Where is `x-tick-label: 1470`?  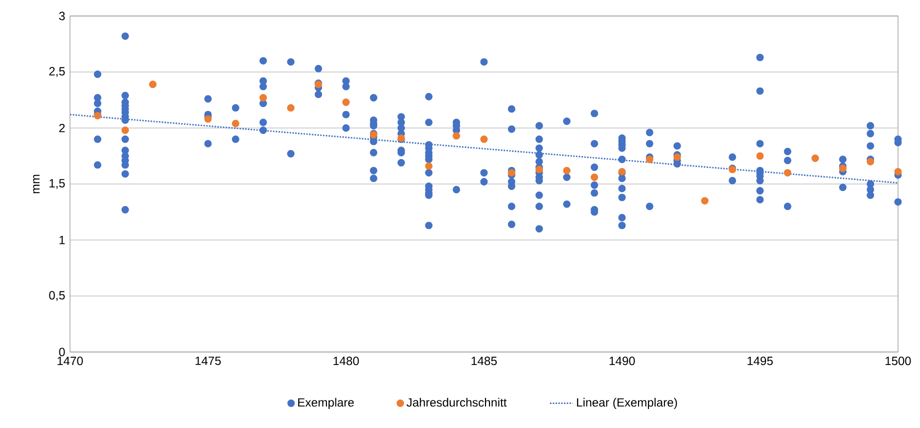
x-tick-label: 1470 is located at coordinates (70, 361).